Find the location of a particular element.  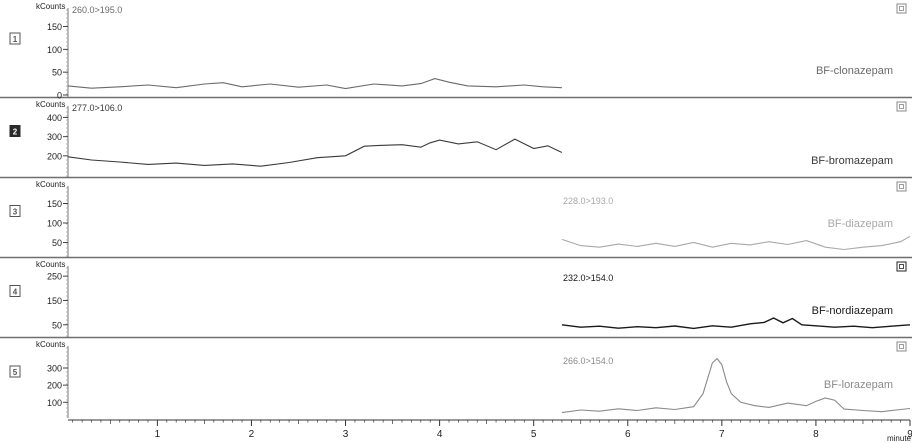

x-unit-label: minute is located at coordinates (899, 438).